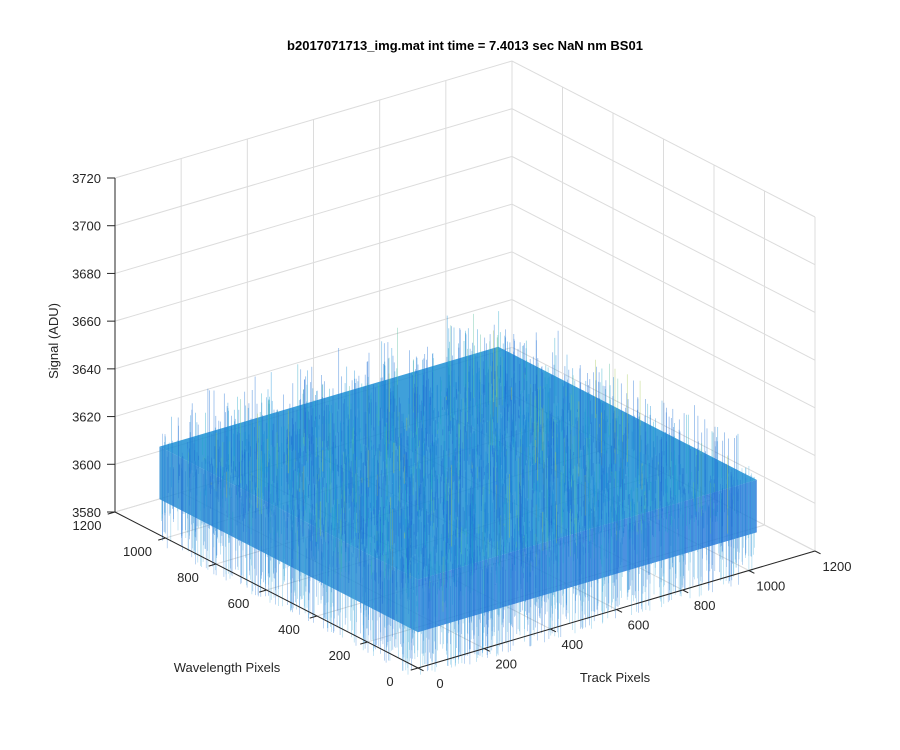 The width and height of the screenshot is (900, 750). I want to click on y-tick-label: 0, so click(389, 681).